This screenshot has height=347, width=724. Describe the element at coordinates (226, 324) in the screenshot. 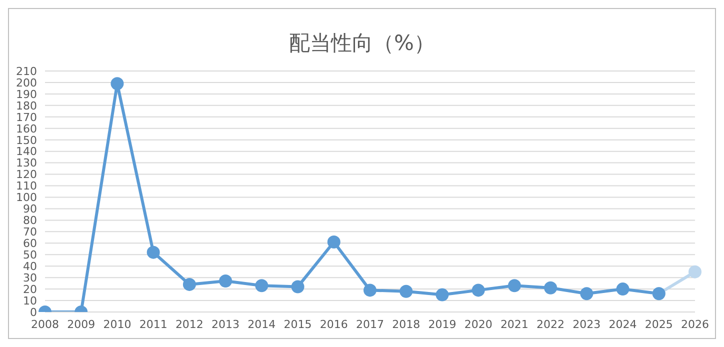

I see `x-tick-label: 2013` at that location.